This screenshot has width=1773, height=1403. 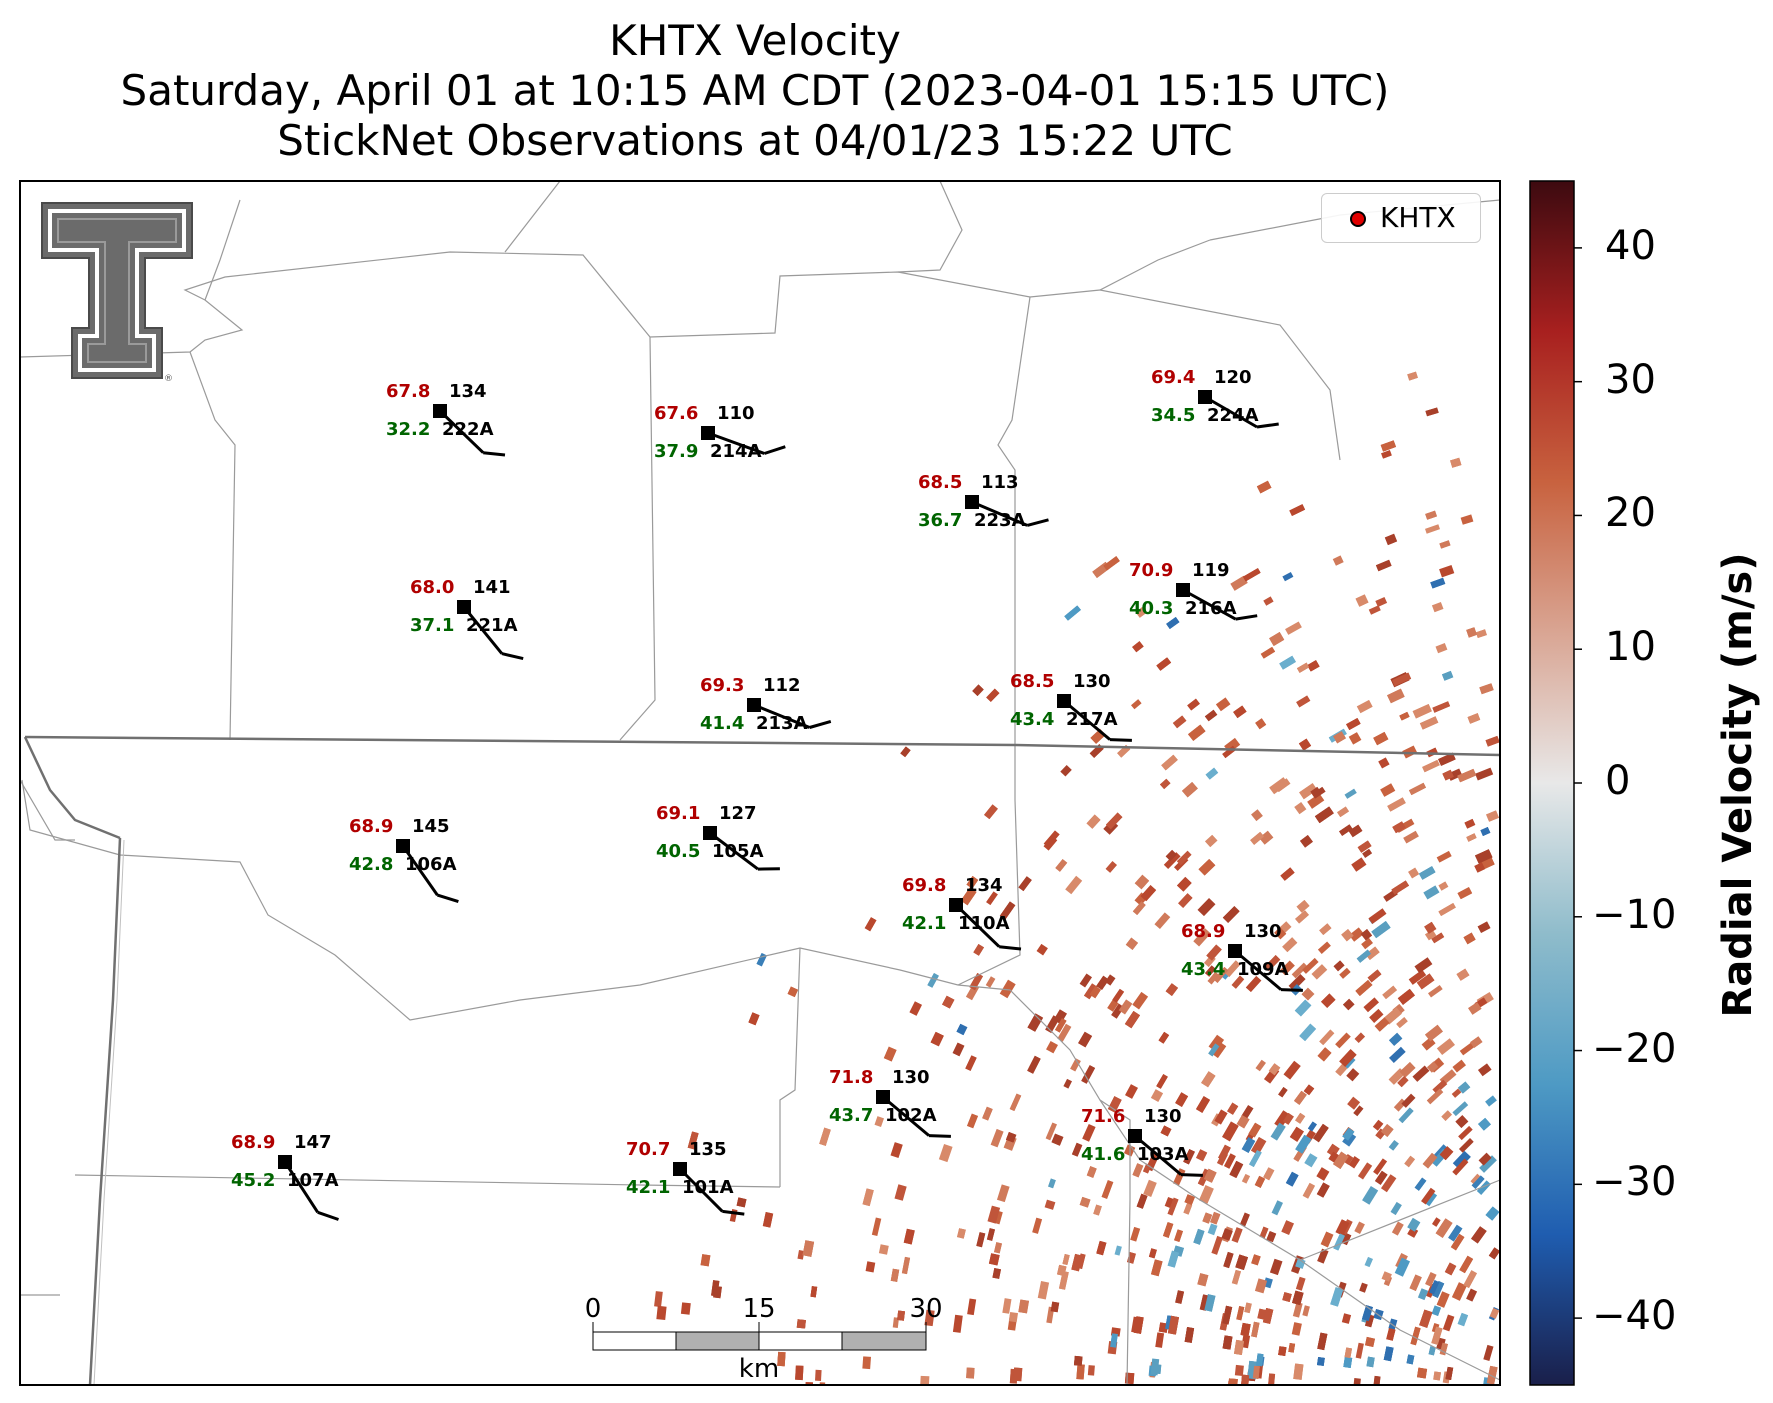 I want to click on station-id: 222A, so click(x=468, y=429).